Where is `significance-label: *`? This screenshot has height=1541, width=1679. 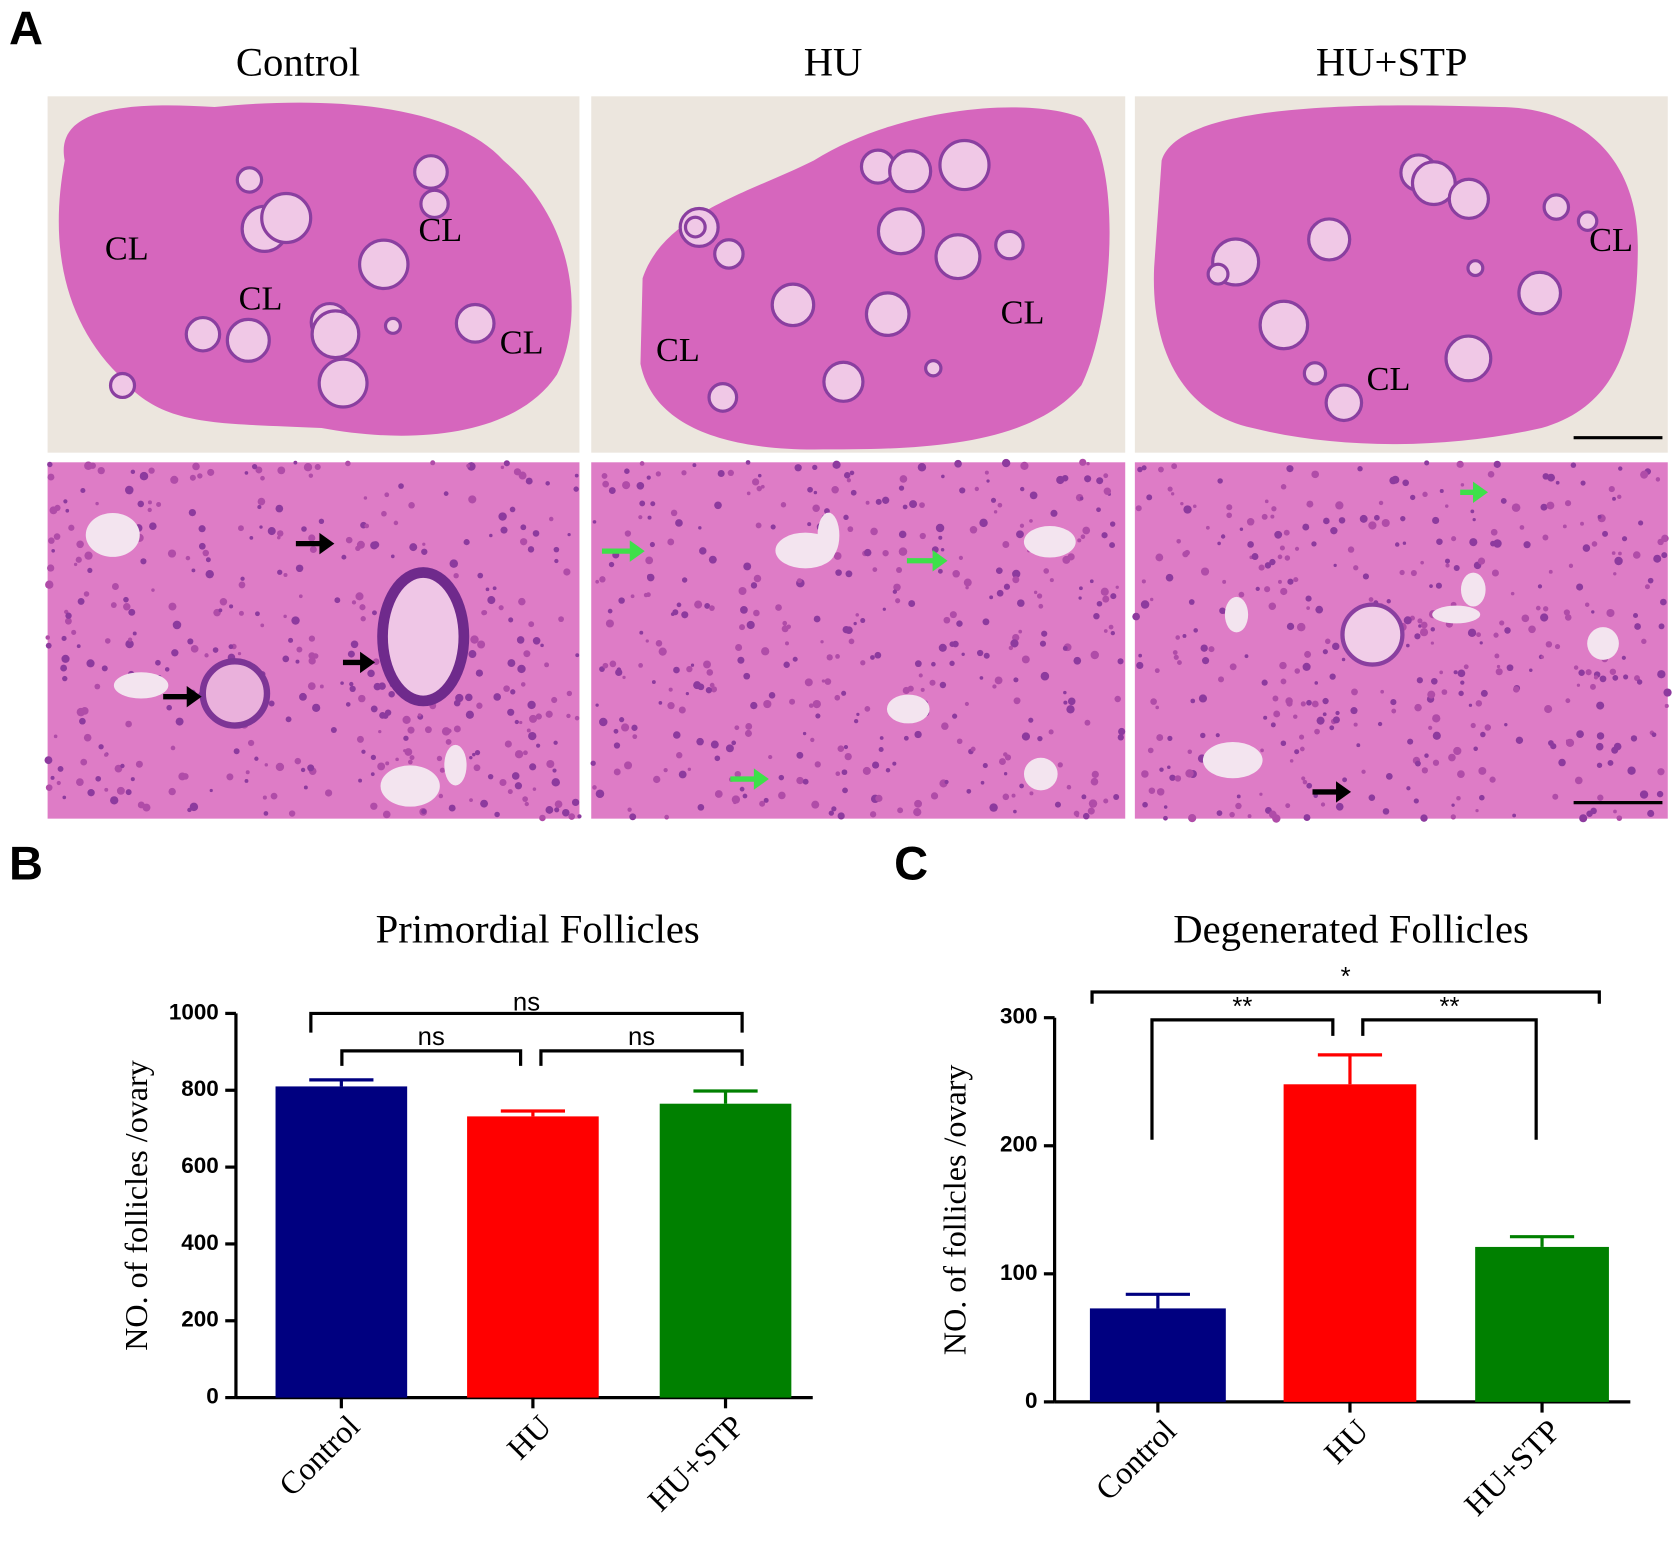 significance-label: * is located at coordinates (1346, 977).